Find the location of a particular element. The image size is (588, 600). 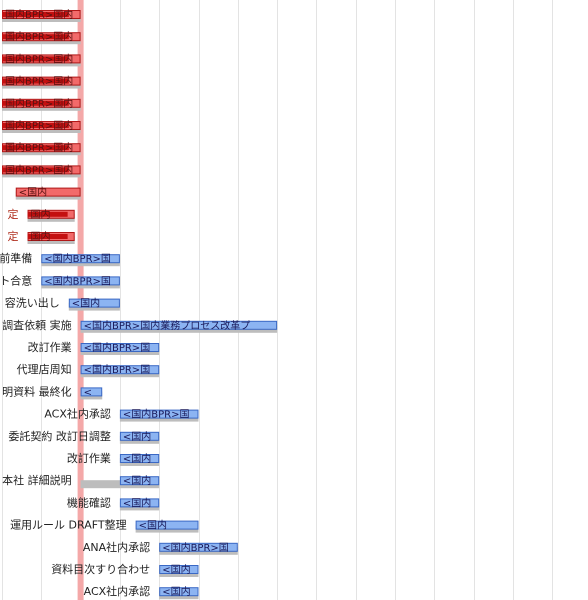

task-row: 機能確認 <国内 is located at coordinates (113, 503).